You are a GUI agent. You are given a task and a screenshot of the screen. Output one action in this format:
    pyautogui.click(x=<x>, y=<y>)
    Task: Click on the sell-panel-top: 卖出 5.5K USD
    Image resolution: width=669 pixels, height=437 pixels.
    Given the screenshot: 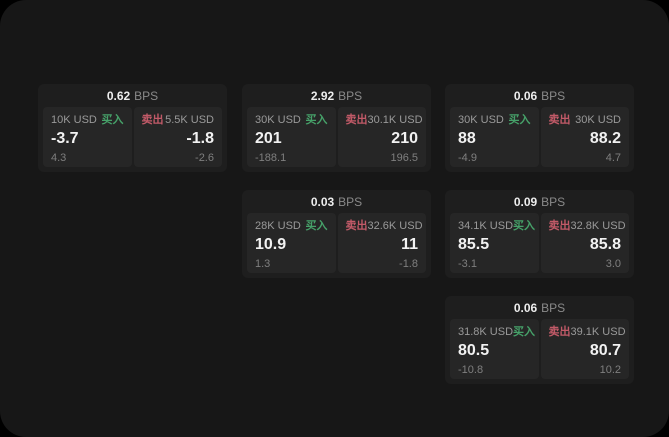 What is the action you would take?
    pyautogui.click(x=178, y=120)
    